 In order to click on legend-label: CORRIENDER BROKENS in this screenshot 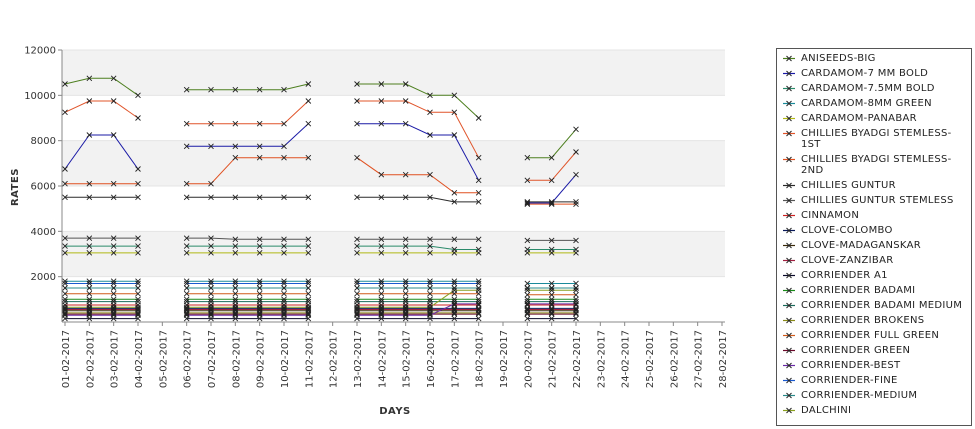, I will do `click(863, 320)`.